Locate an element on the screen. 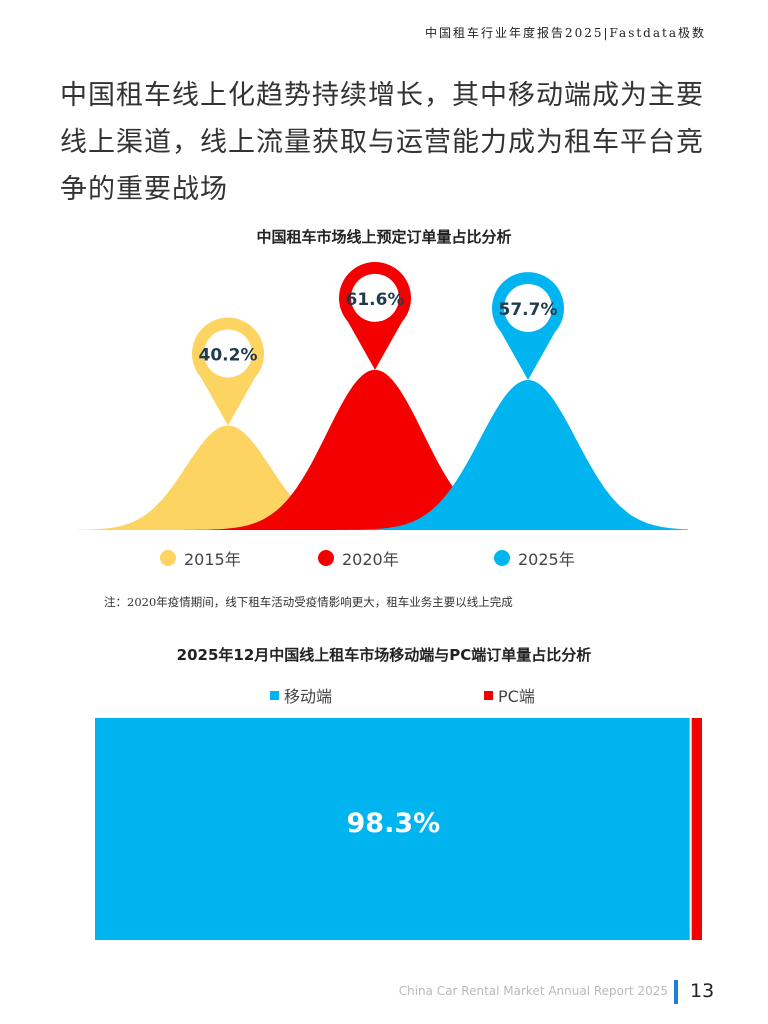 This screenshot has height=1024, width=768. data-label: 57.7% is located at coordinates (528, 310).